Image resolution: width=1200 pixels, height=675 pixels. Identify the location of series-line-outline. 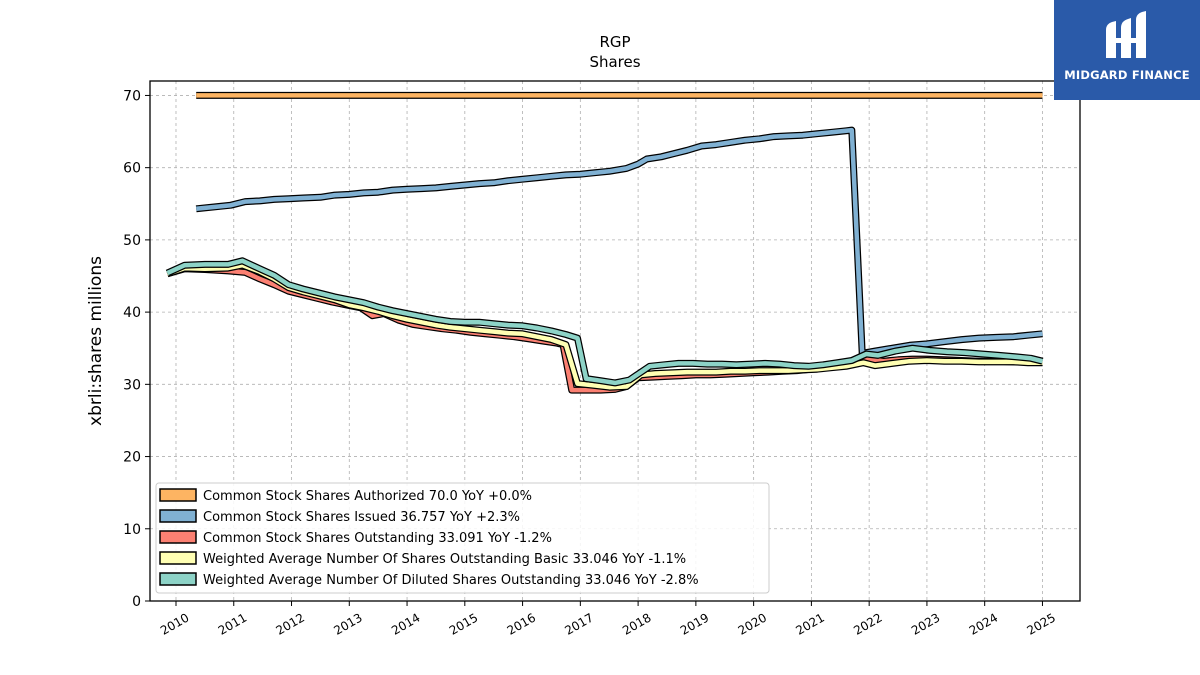
(604, 326).